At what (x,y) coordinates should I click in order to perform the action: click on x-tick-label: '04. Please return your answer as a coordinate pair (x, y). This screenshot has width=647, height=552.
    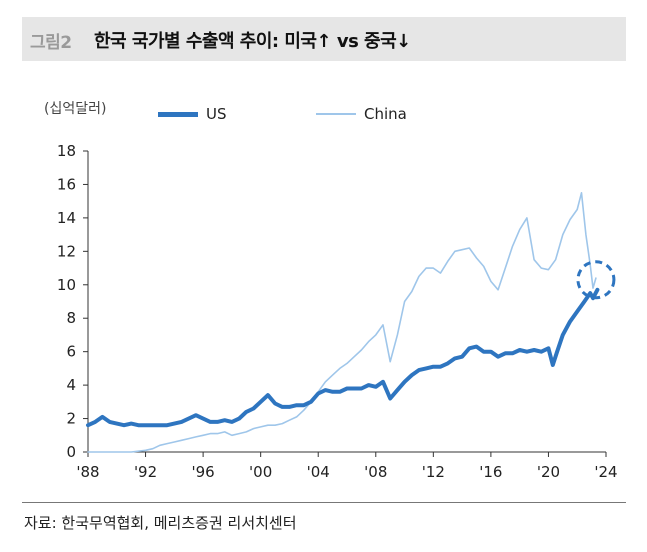
    Looking at the image, I should click on (318, 472).